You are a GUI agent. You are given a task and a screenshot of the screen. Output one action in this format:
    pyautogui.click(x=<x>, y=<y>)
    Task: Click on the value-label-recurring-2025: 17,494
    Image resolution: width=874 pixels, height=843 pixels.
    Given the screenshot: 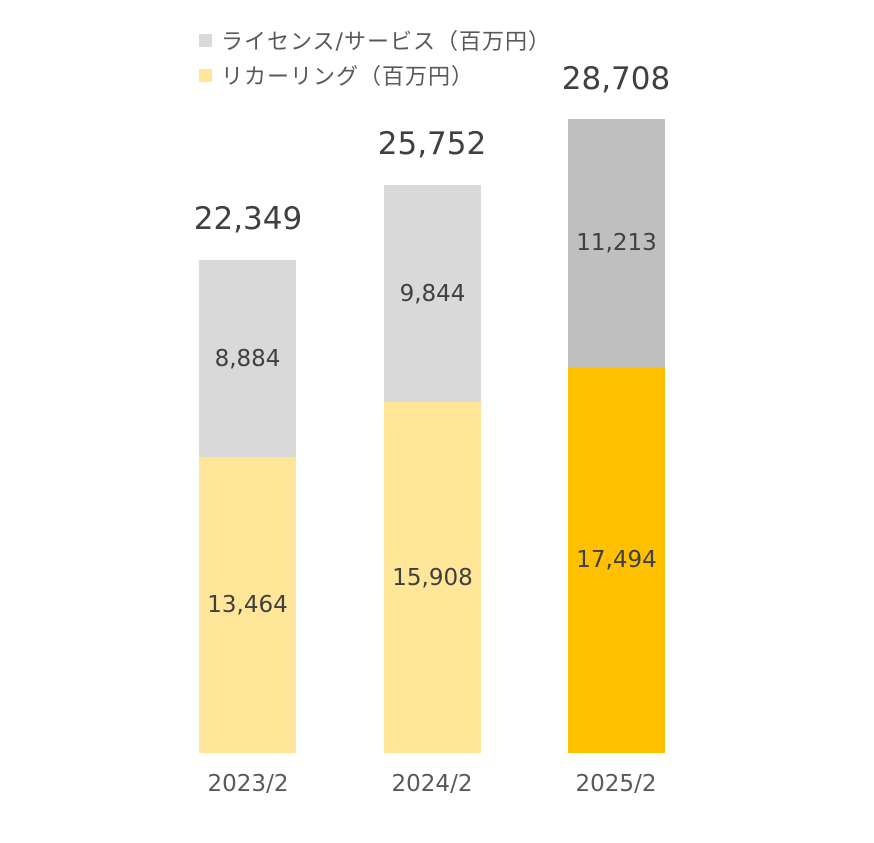 What is the action you would take?
    pyautogui.click(x=616, y=560)
    